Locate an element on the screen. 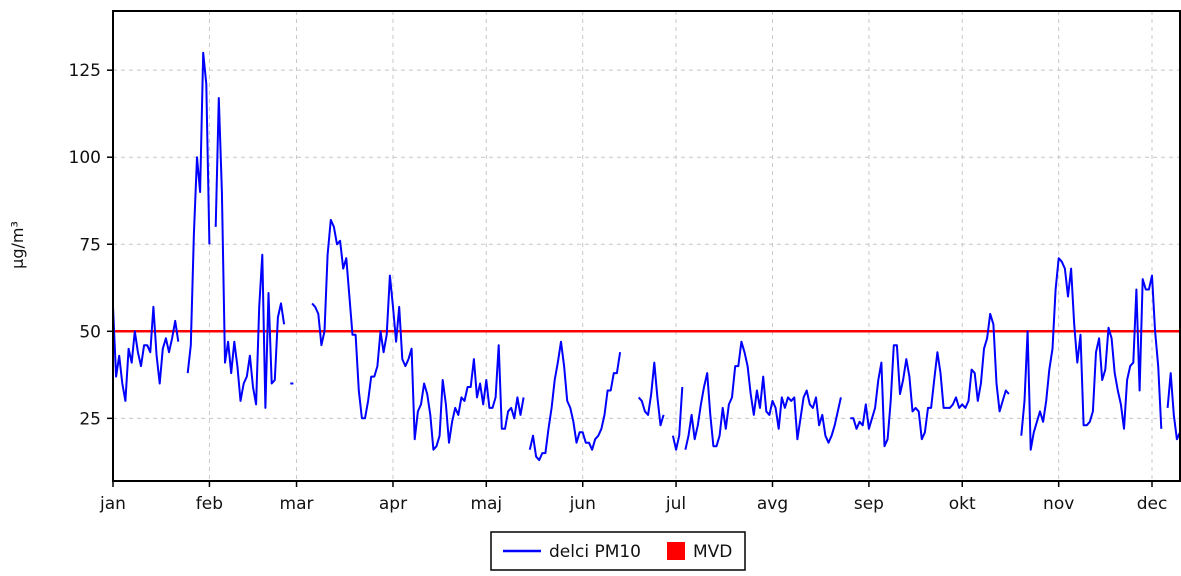 The height and width of the screenshot is (576, 1181). x-tick-label: jan is located at coordinates (112, 504).